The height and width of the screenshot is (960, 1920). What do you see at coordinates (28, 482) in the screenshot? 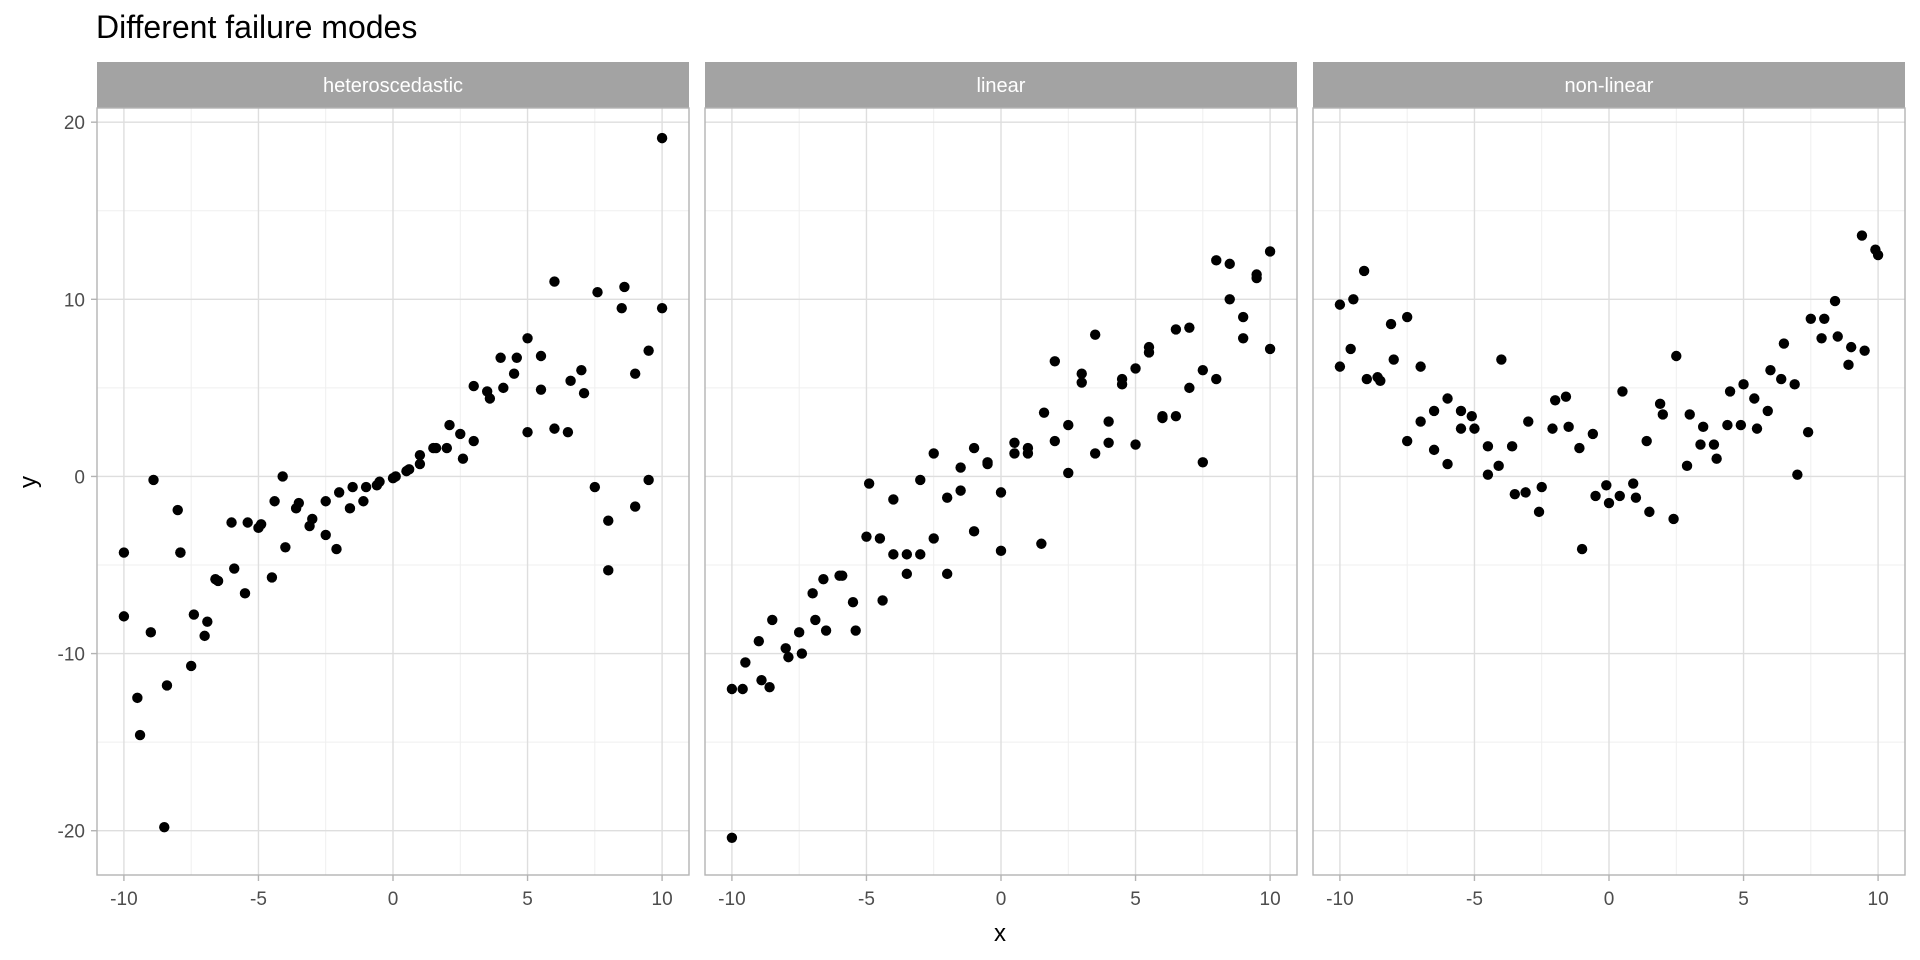
I see `y-axis-title: y` at bounding box center [28, 482].